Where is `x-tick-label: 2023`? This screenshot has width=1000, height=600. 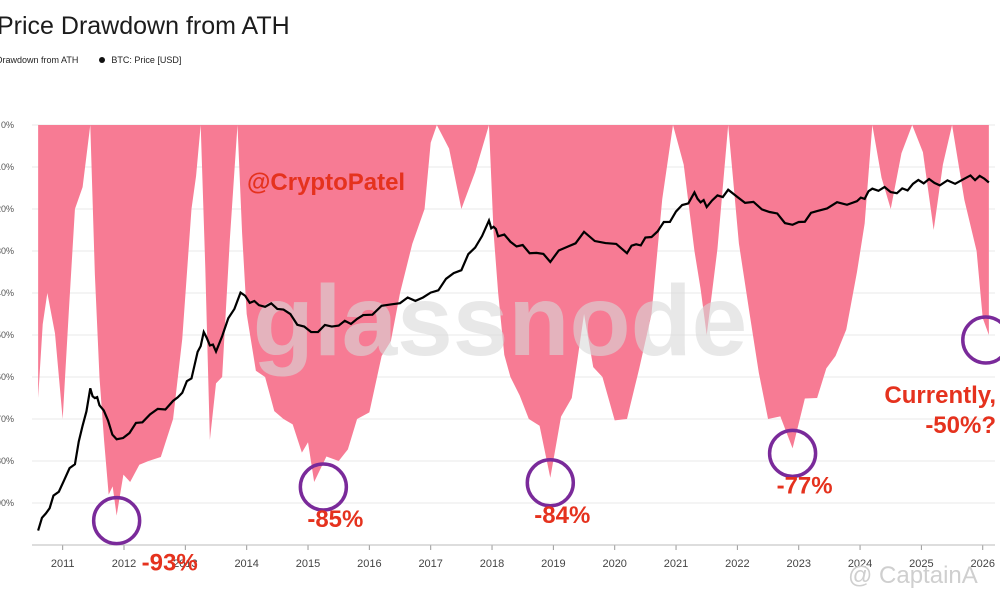
x-tick-label: 2023 is located at coordinates (798, 564).